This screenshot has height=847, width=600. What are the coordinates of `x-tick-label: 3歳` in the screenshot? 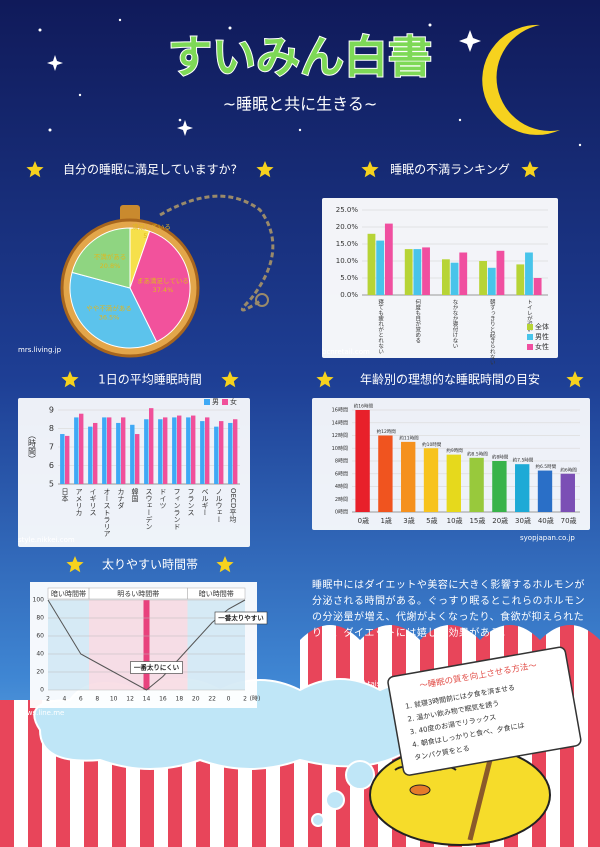 It's located at (408, 520).